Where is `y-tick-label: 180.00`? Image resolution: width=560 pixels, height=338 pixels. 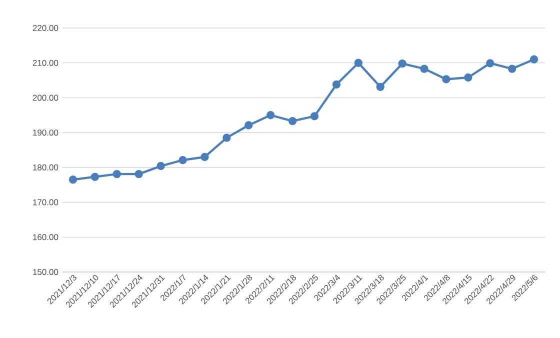
y-tick-label: 180.00 is located at coordinates (45, 167).